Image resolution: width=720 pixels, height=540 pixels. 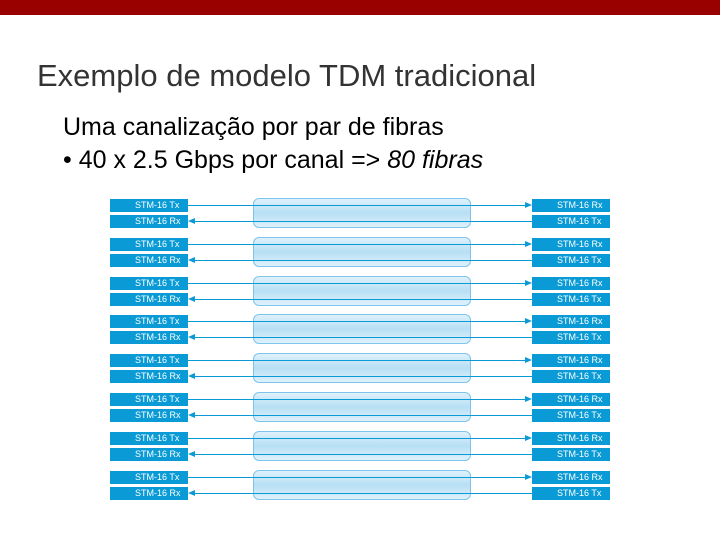 What do you see at coordinates (360, 7) in the screenshot?
I see `top-accent-bar` at bounding box center [360, 7].